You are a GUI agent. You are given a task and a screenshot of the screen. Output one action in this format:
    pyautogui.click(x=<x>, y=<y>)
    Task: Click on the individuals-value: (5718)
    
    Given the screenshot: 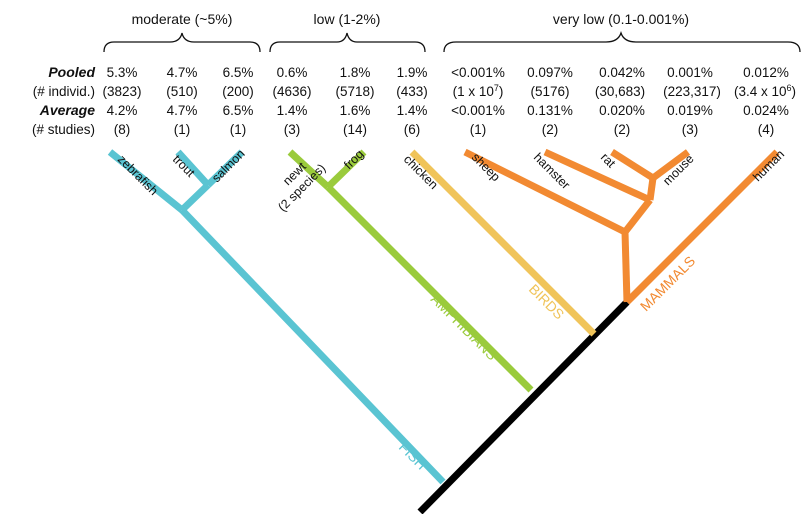 What is the action you would take?
    pyautogui.click(x=354, y=91)
    